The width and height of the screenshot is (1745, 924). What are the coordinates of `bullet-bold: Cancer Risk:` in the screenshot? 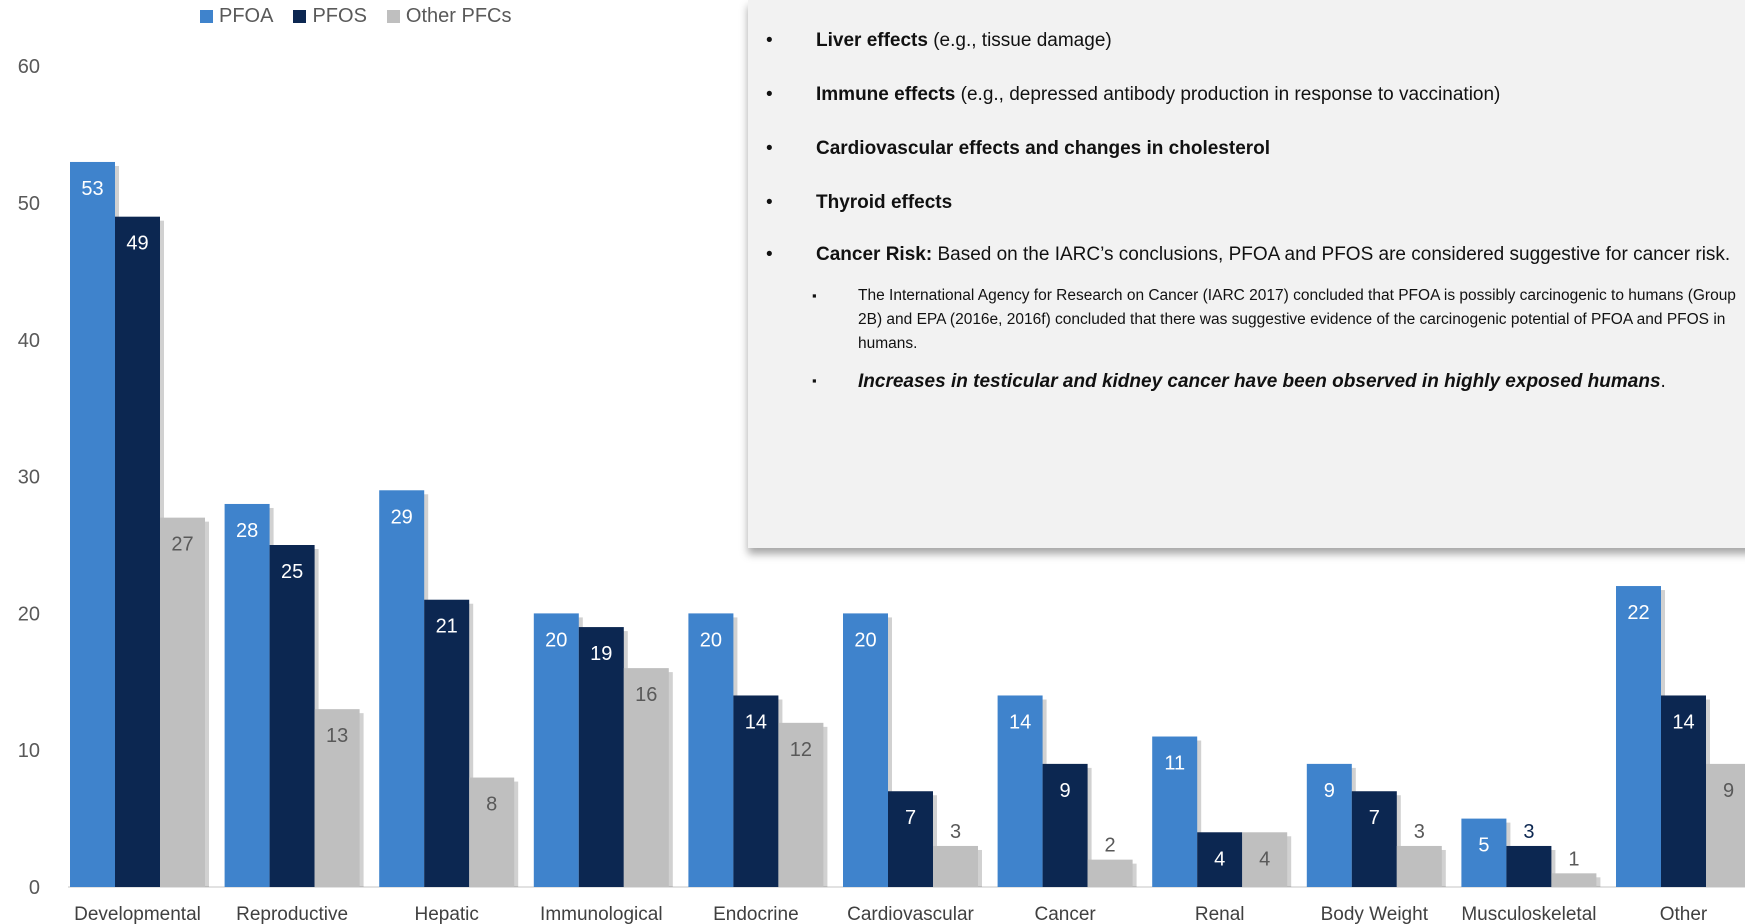 It's located at (874, 254).